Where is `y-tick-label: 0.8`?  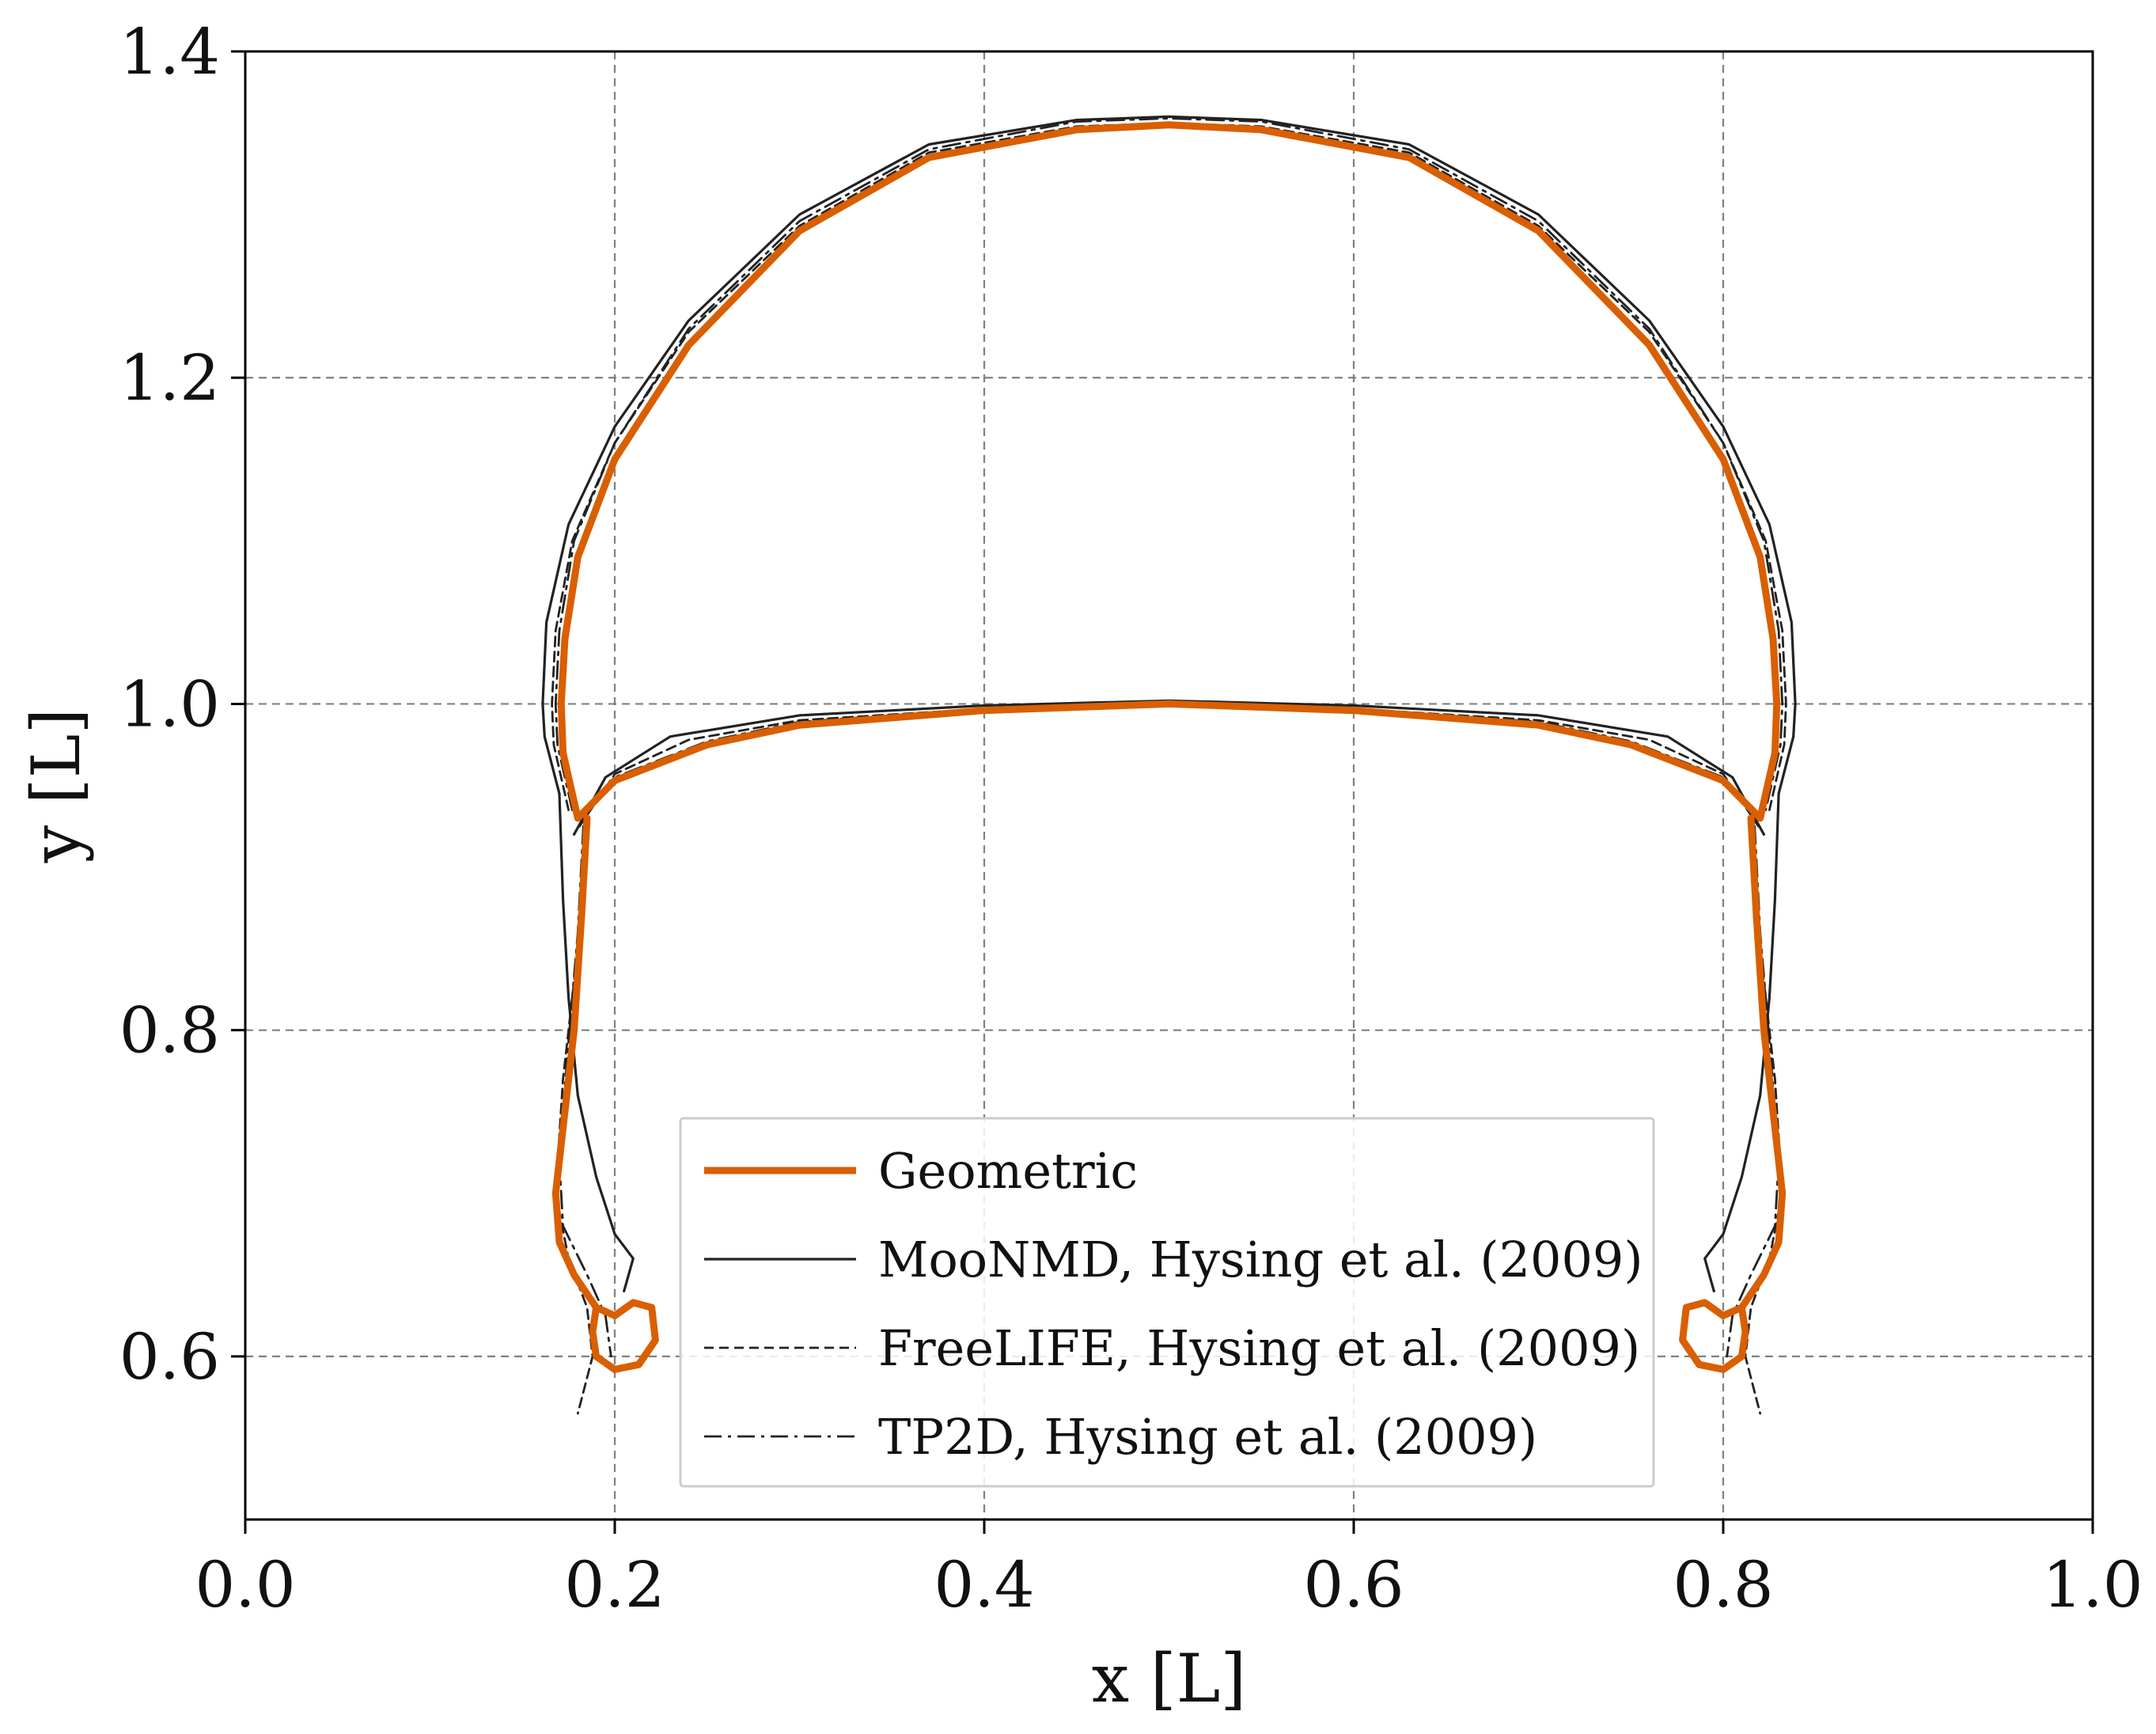
y-tick-label: 0.8 is located at coordinates (169, 1031).